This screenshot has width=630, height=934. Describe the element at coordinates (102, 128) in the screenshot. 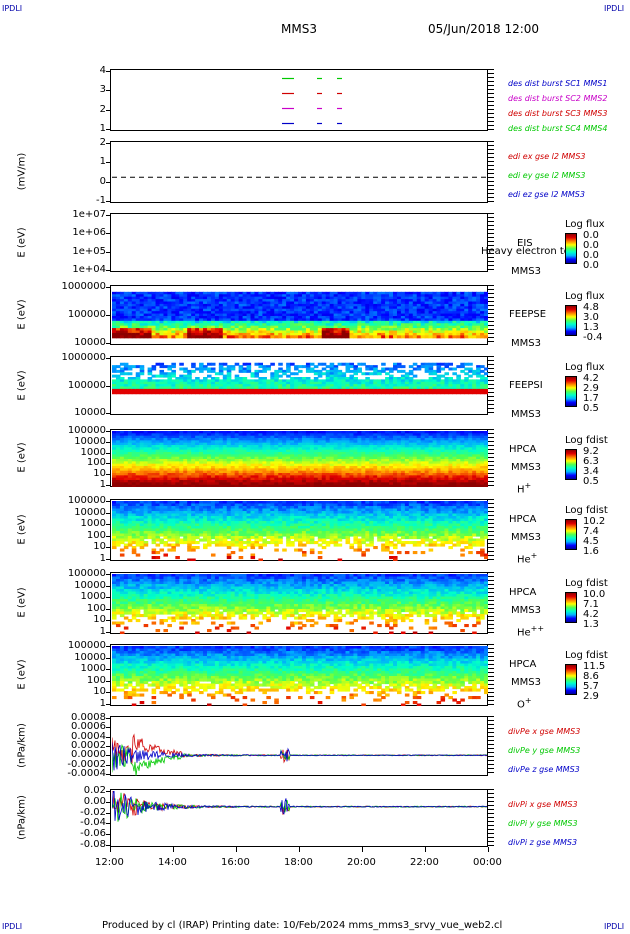

I see `burst-ytick: 1` at that location.